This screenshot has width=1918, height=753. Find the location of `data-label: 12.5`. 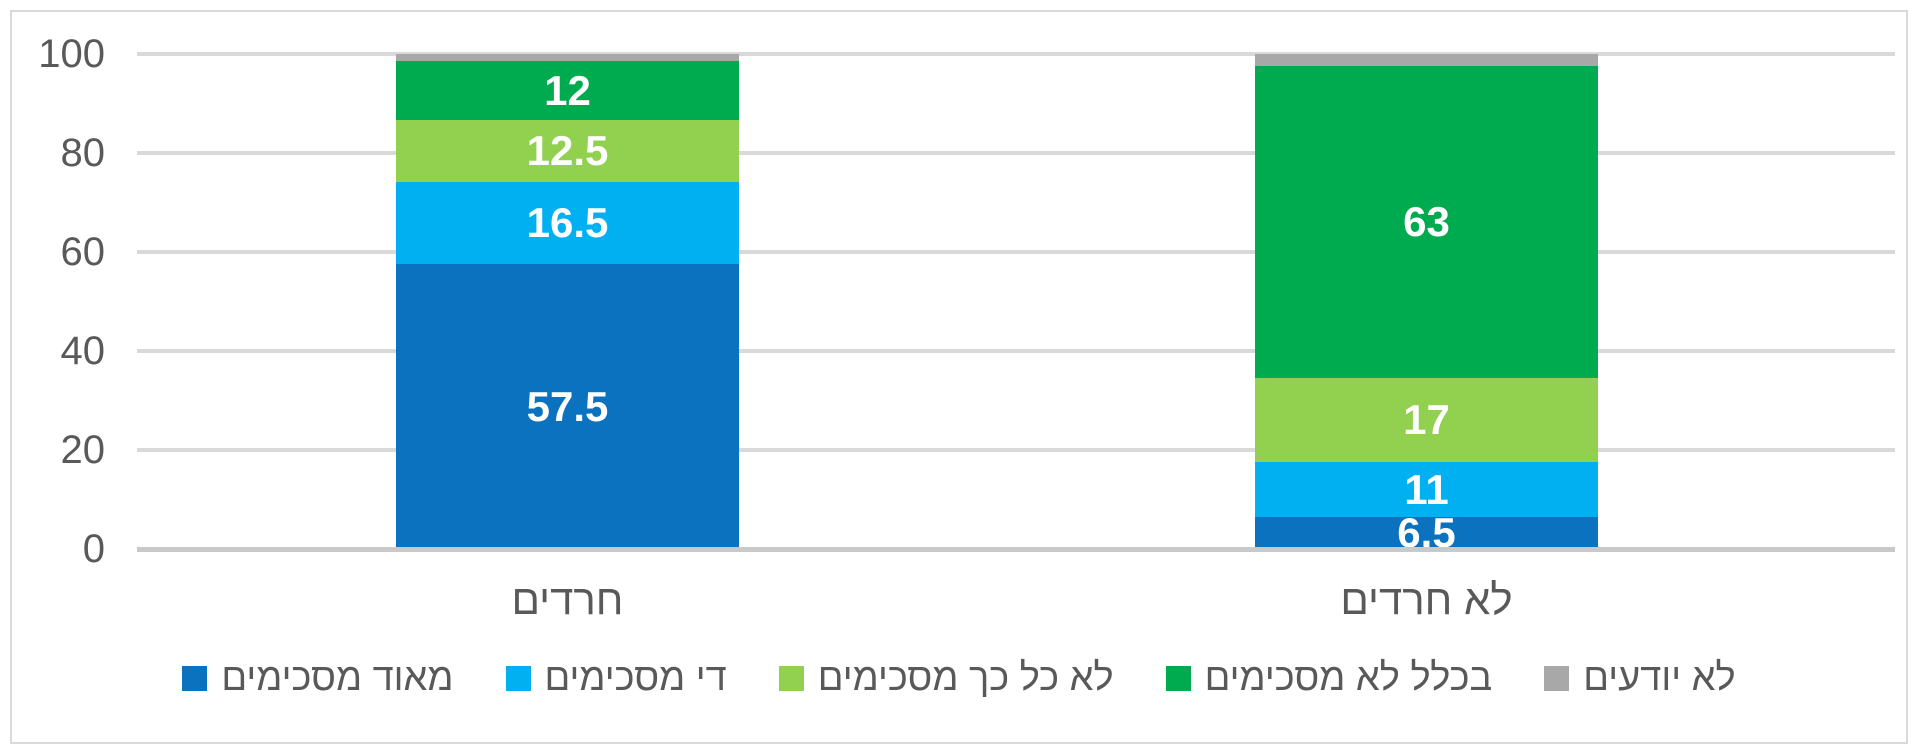

data-label: 12.5 is located at coordinates (567, 150).